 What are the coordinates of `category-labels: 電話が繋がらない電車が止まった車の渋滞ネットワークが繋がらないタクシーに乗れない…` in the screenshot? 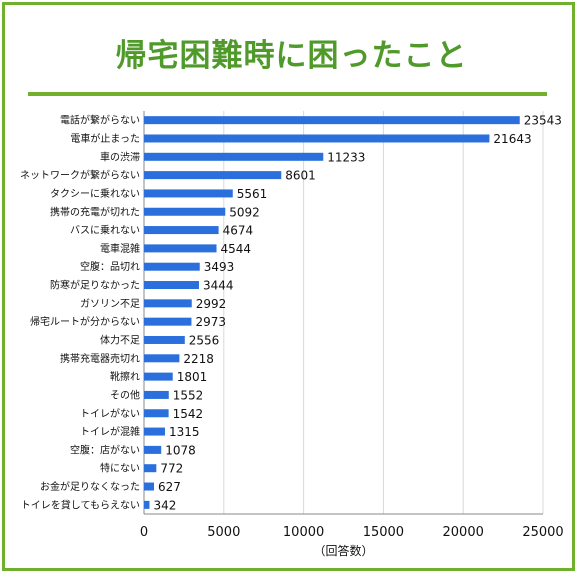 It's located at (80, 313).